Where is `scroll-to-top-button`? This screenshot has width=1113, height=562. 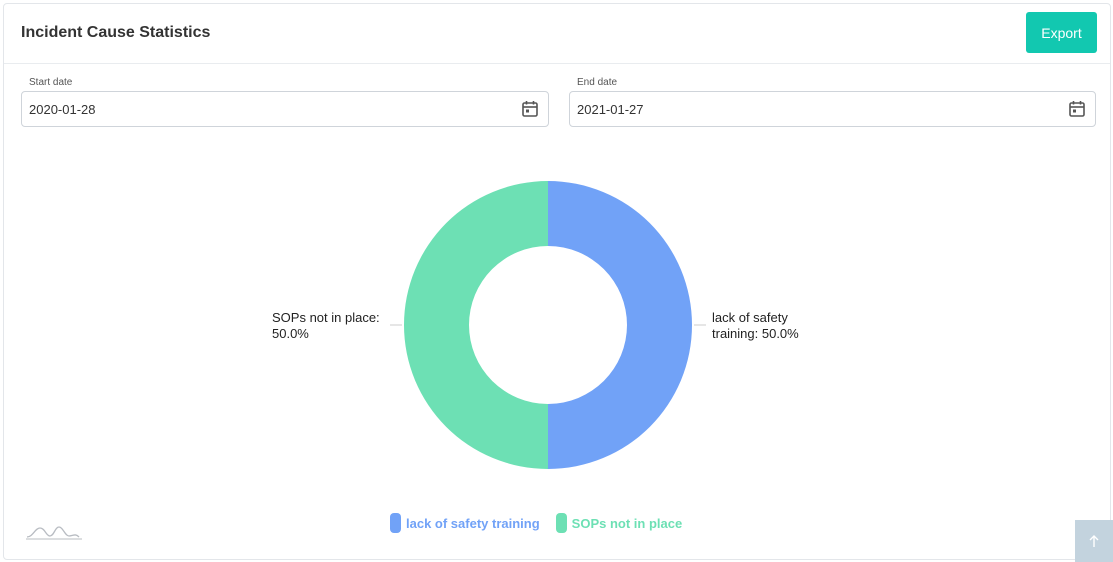 scroll-to-top-button is located at coordinates (1094, 541).